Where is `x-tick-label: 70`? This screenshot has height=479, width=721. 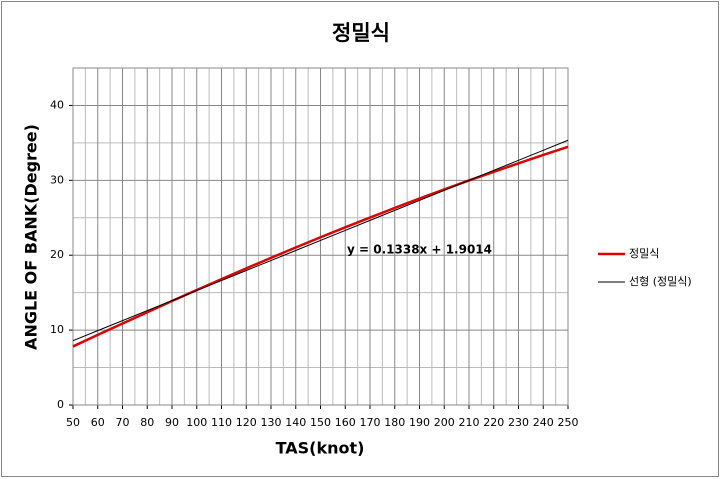 x-tick-label: 70 is located at coordinates (123, 422).